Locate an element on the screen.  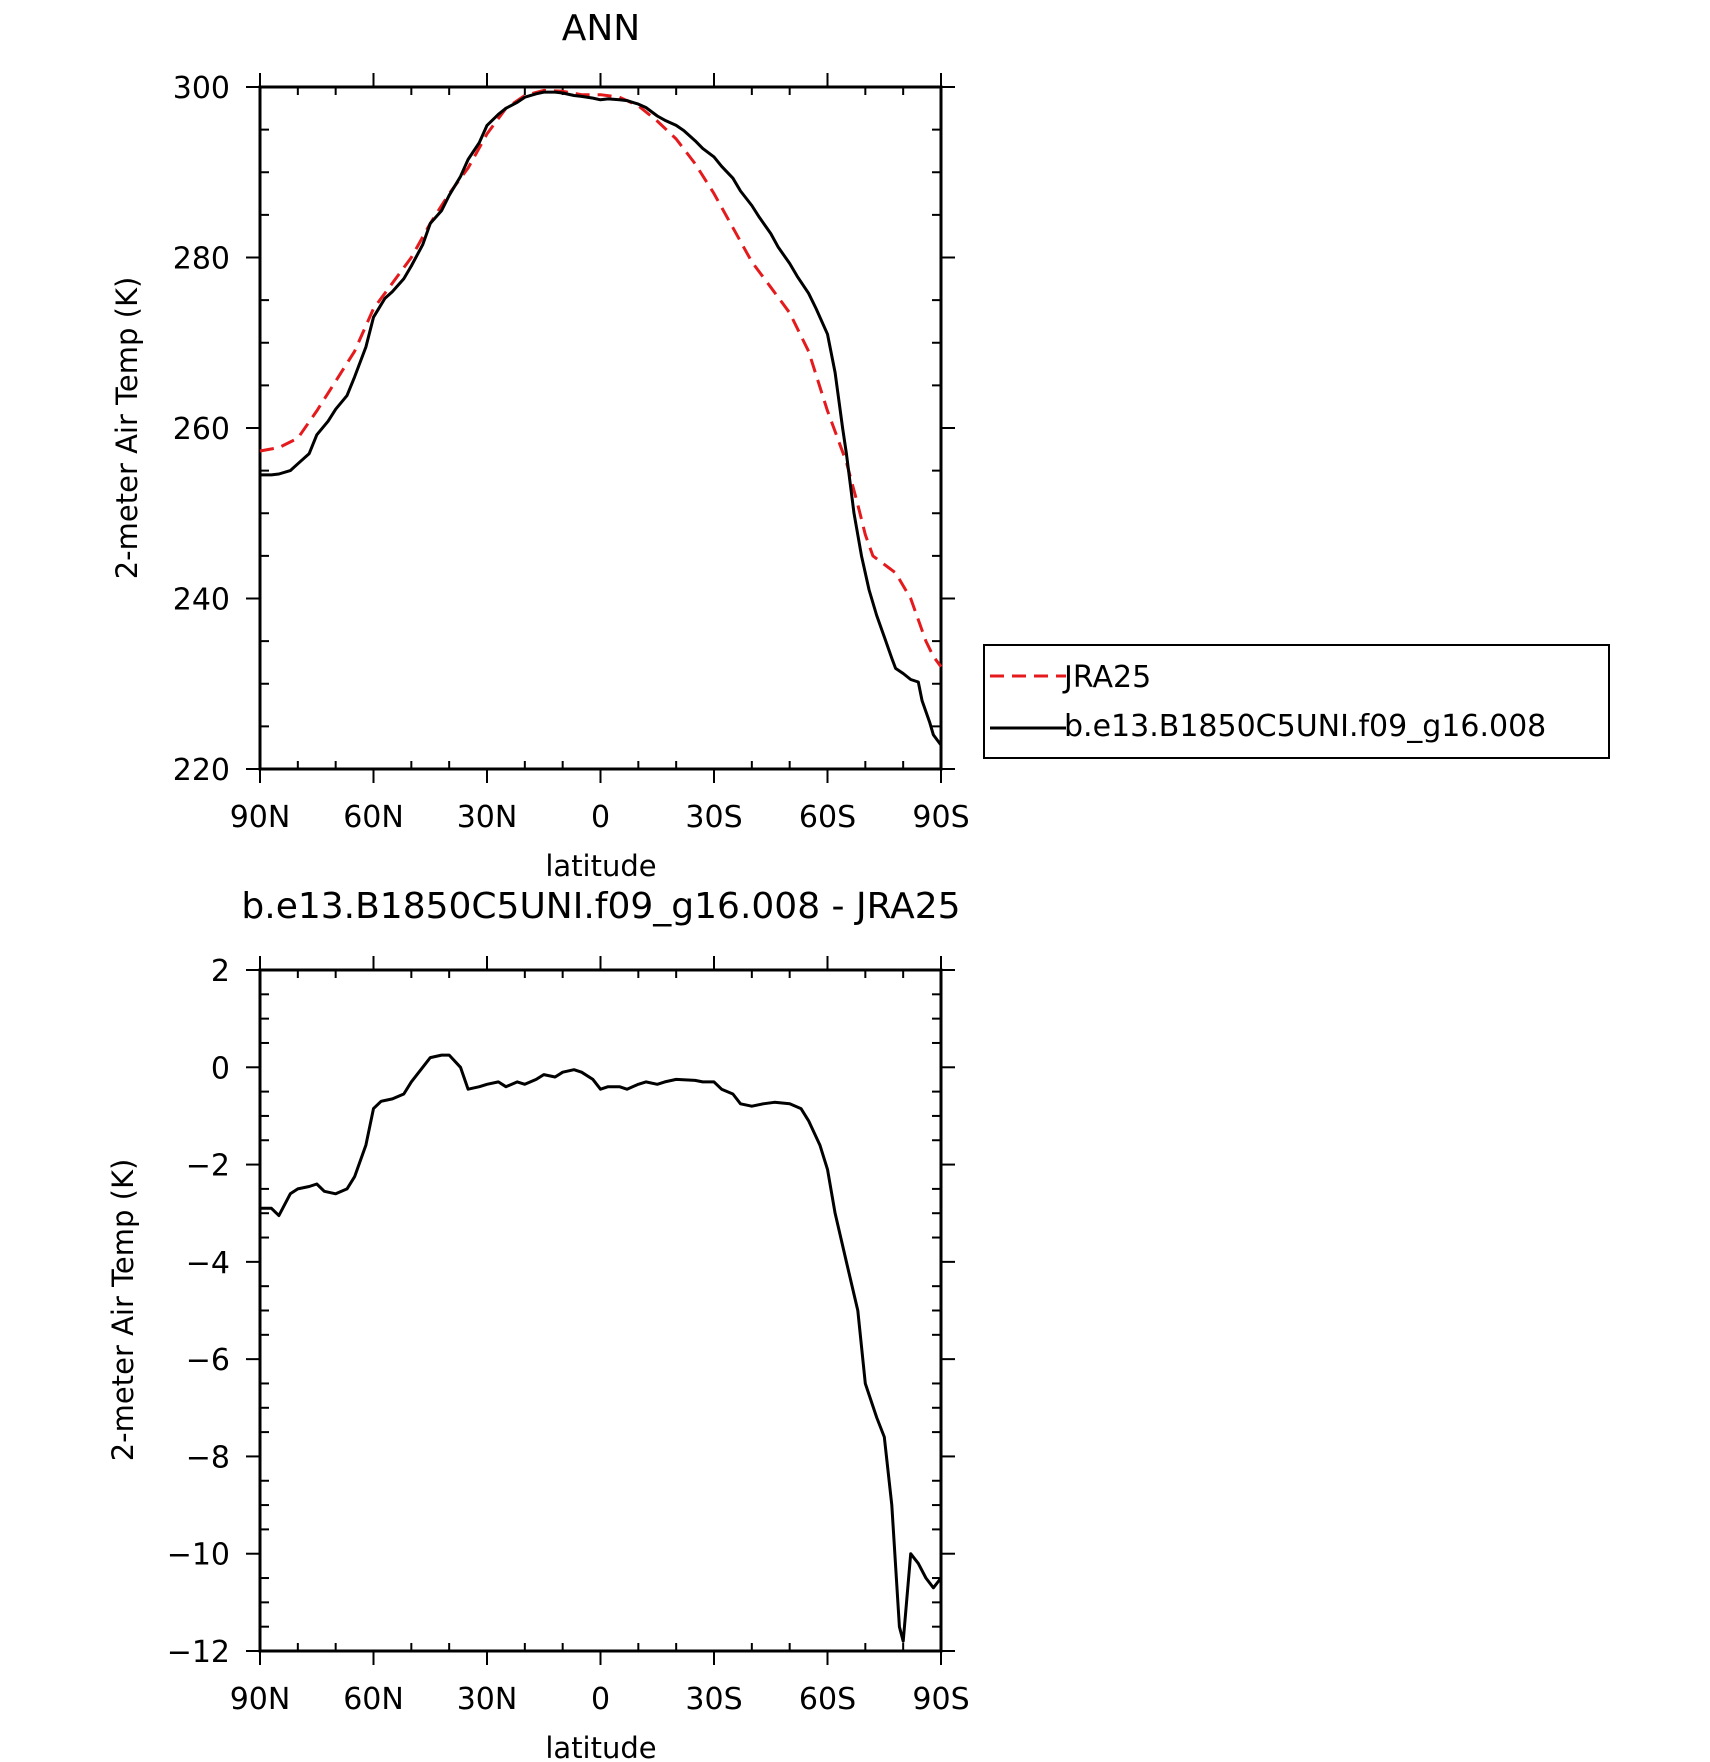
bottom-y-tick-label: −2 is located at coordinates (208, 1166).